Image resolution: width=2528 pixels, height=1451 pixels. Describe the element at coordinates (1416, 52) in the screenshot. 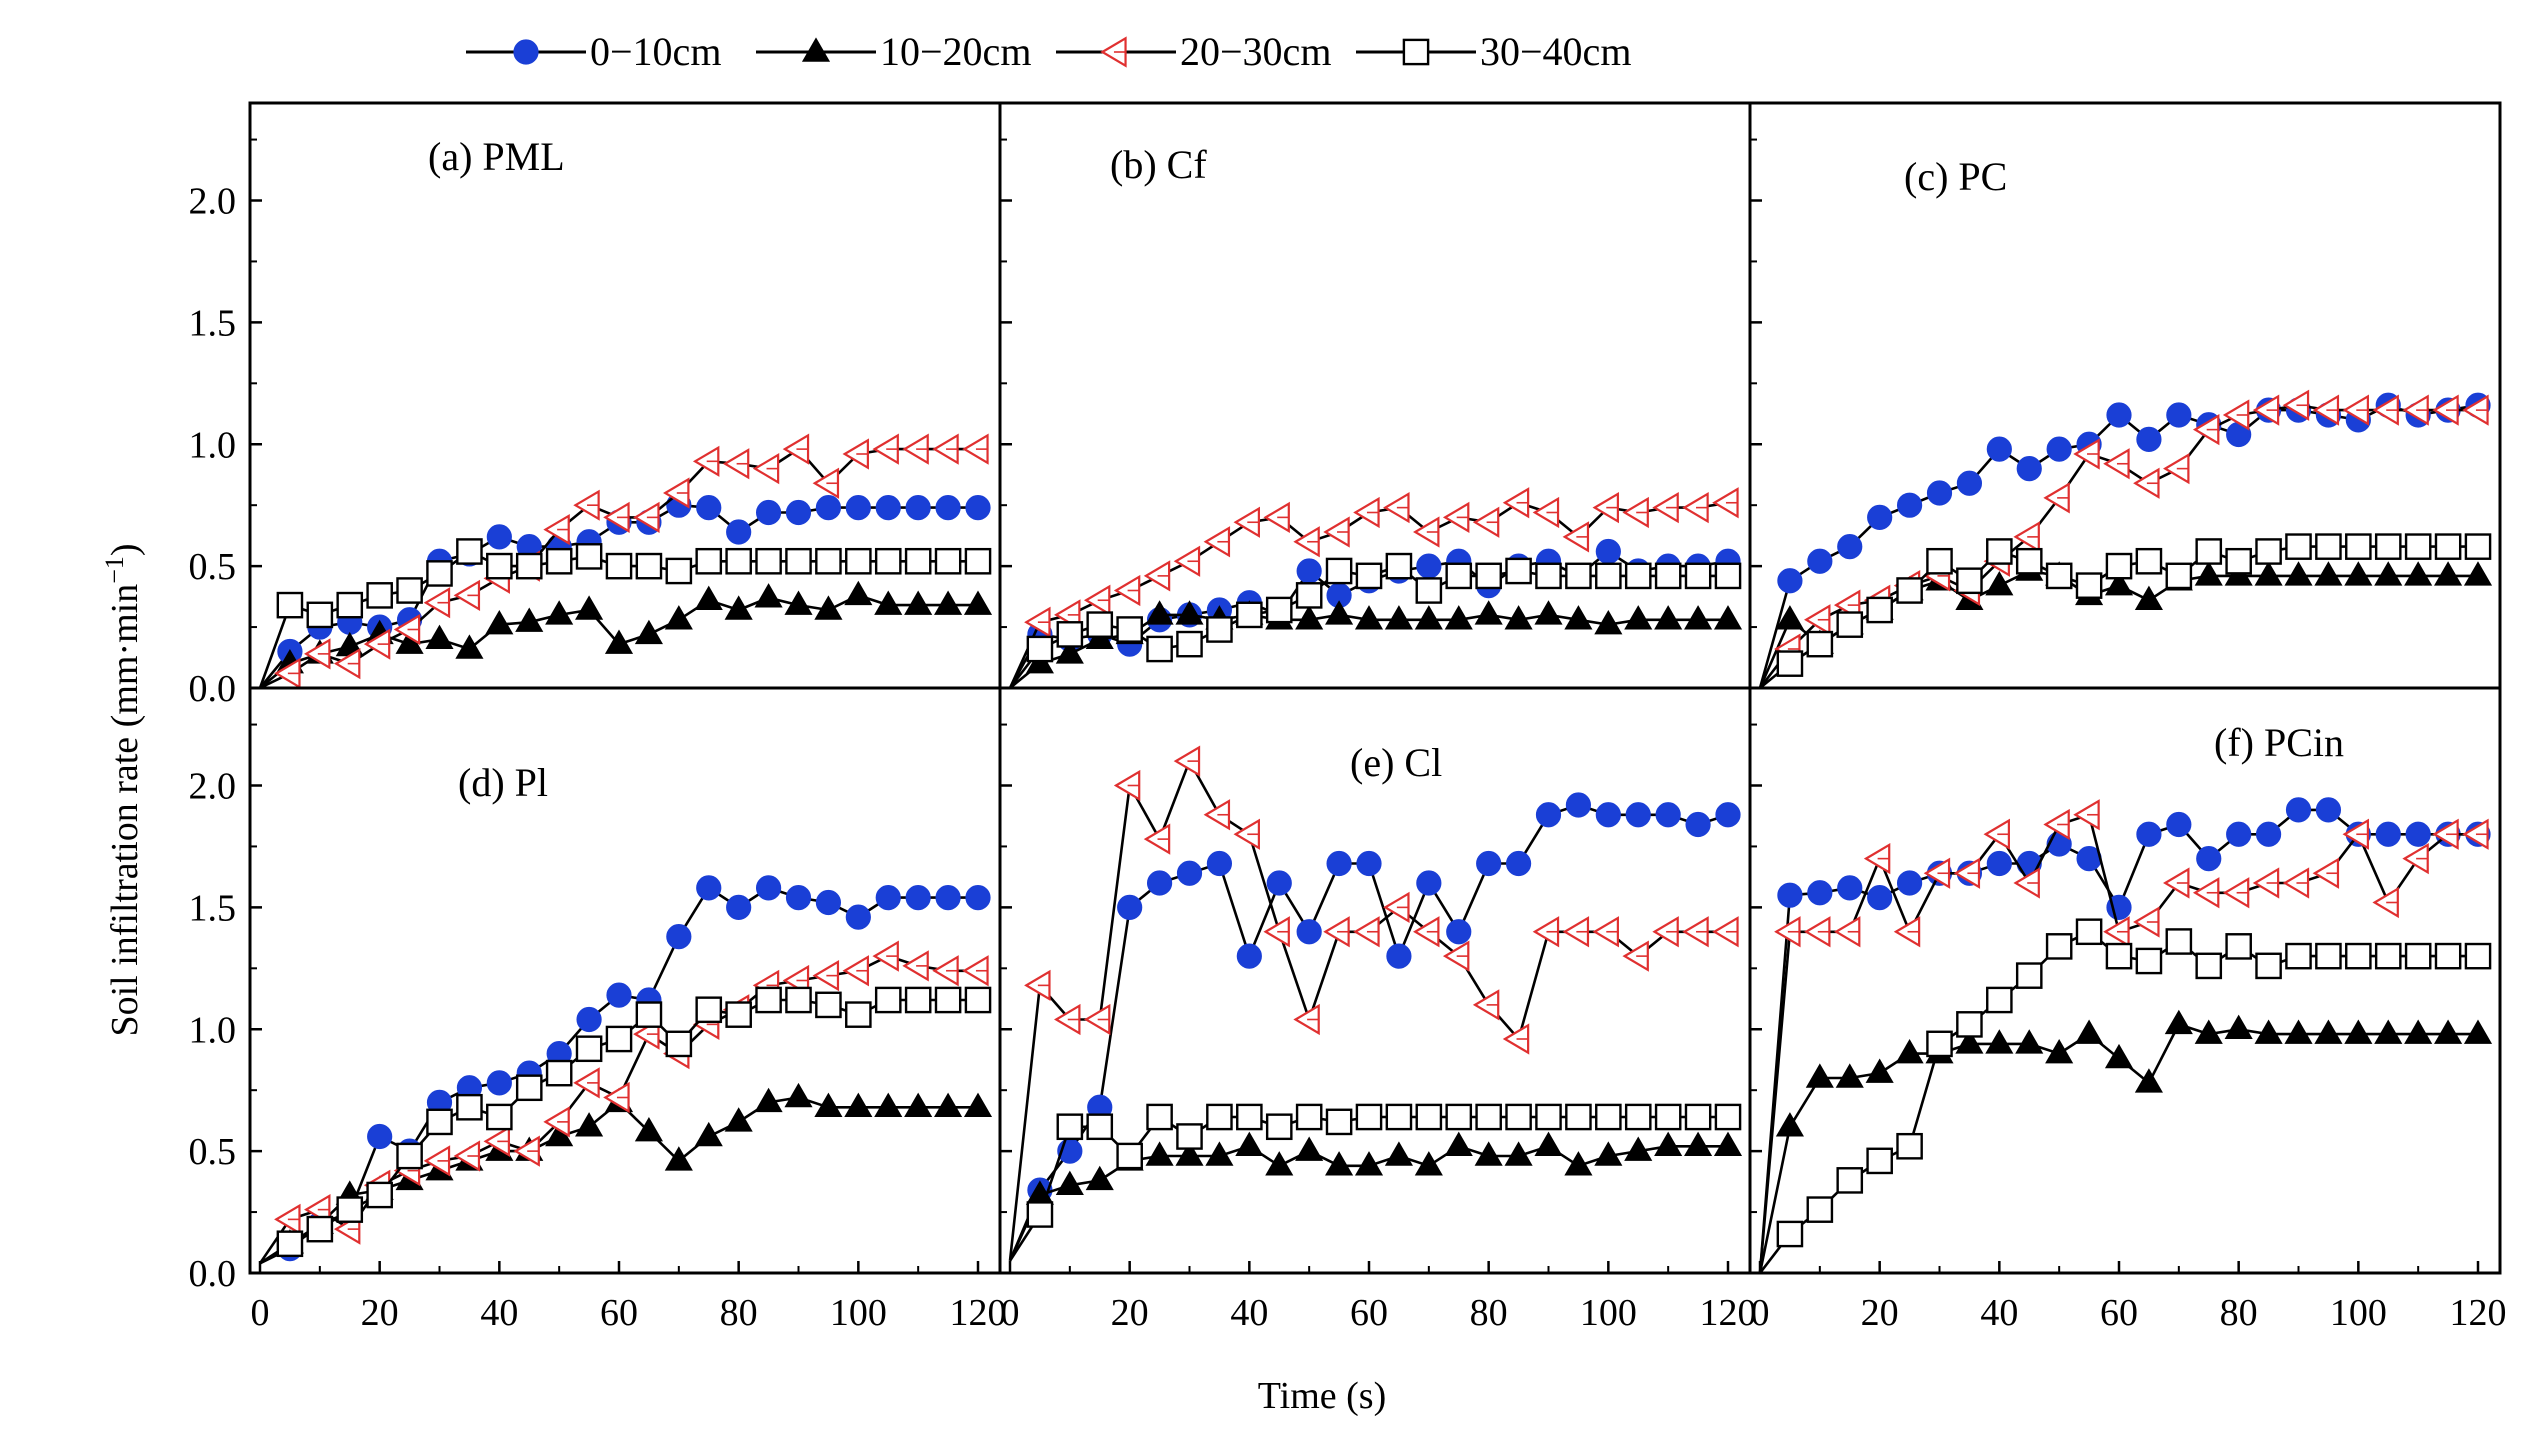

I see `data-point-legend` at that location.